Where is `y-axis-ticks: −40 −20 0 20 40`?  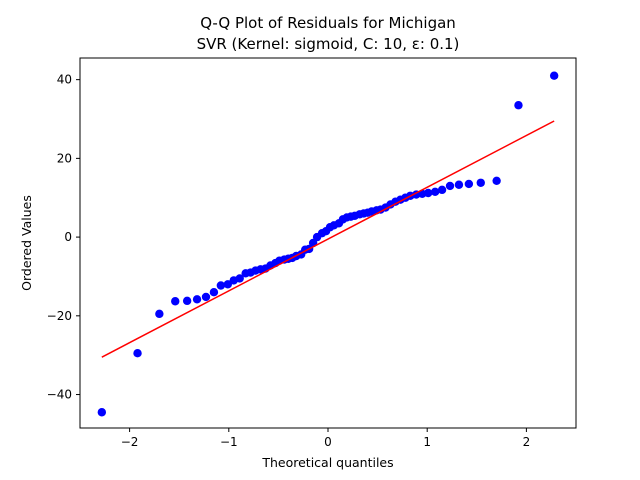
y-axis-ticks: −40 −20 0 20 40 is located at coordinates (63, 237).